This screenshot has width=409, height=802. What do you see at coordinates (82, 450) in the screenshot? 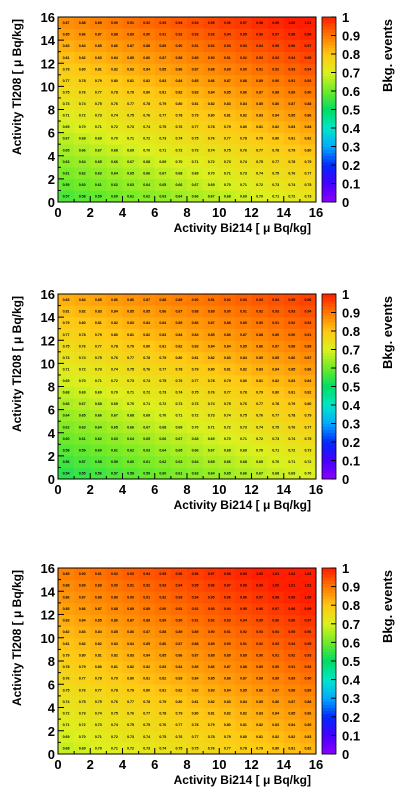
I see `heatmap-cell-label: 0.59` at bounding box center [82, 450].